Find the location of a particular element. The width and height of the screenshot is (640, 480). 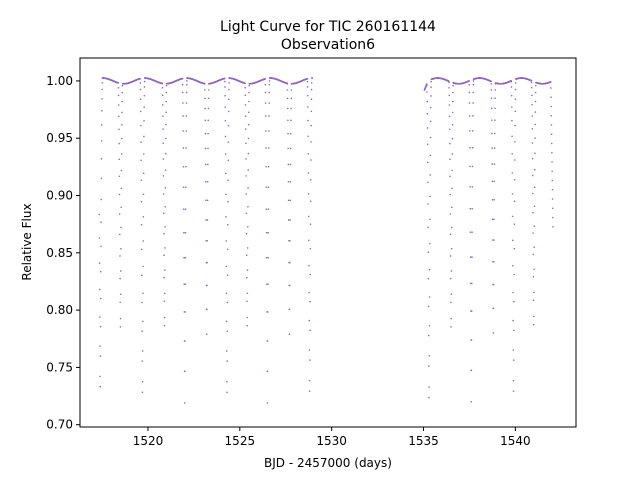

y-axis-ticks: 0.70 0.75 0.80 0.85 0.90 0.95 1.00 is located at coordinates (63, 253).